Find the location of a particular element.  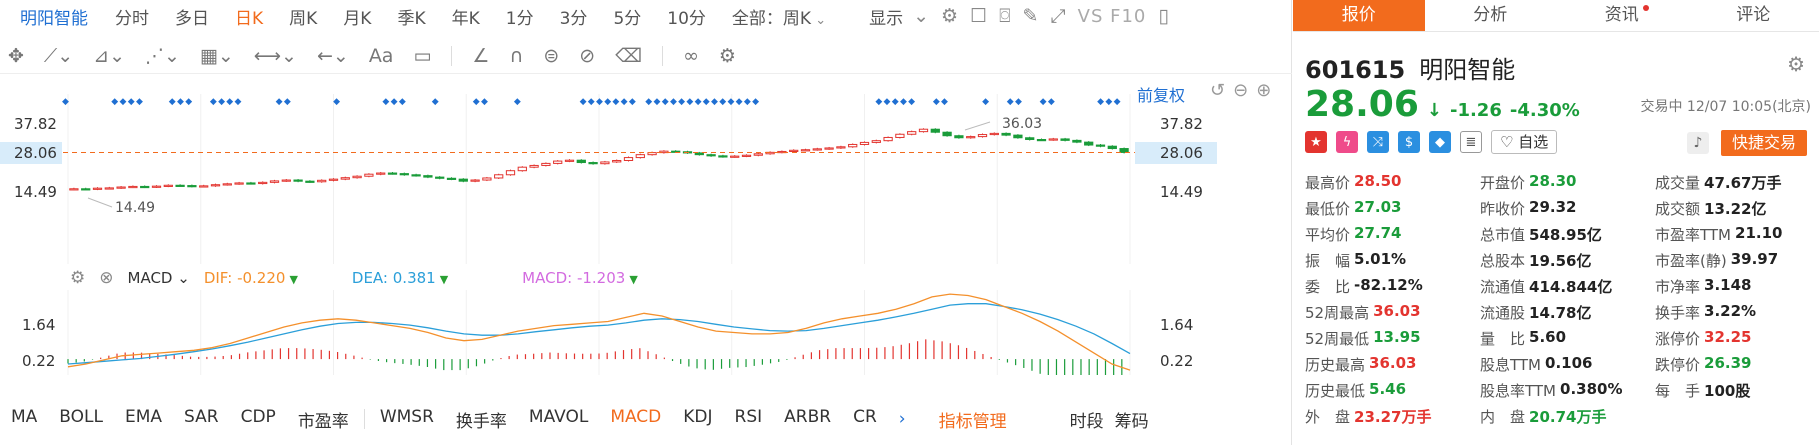

range-tool-icon: ⟷⌄ is located at coordinates (275, 55).